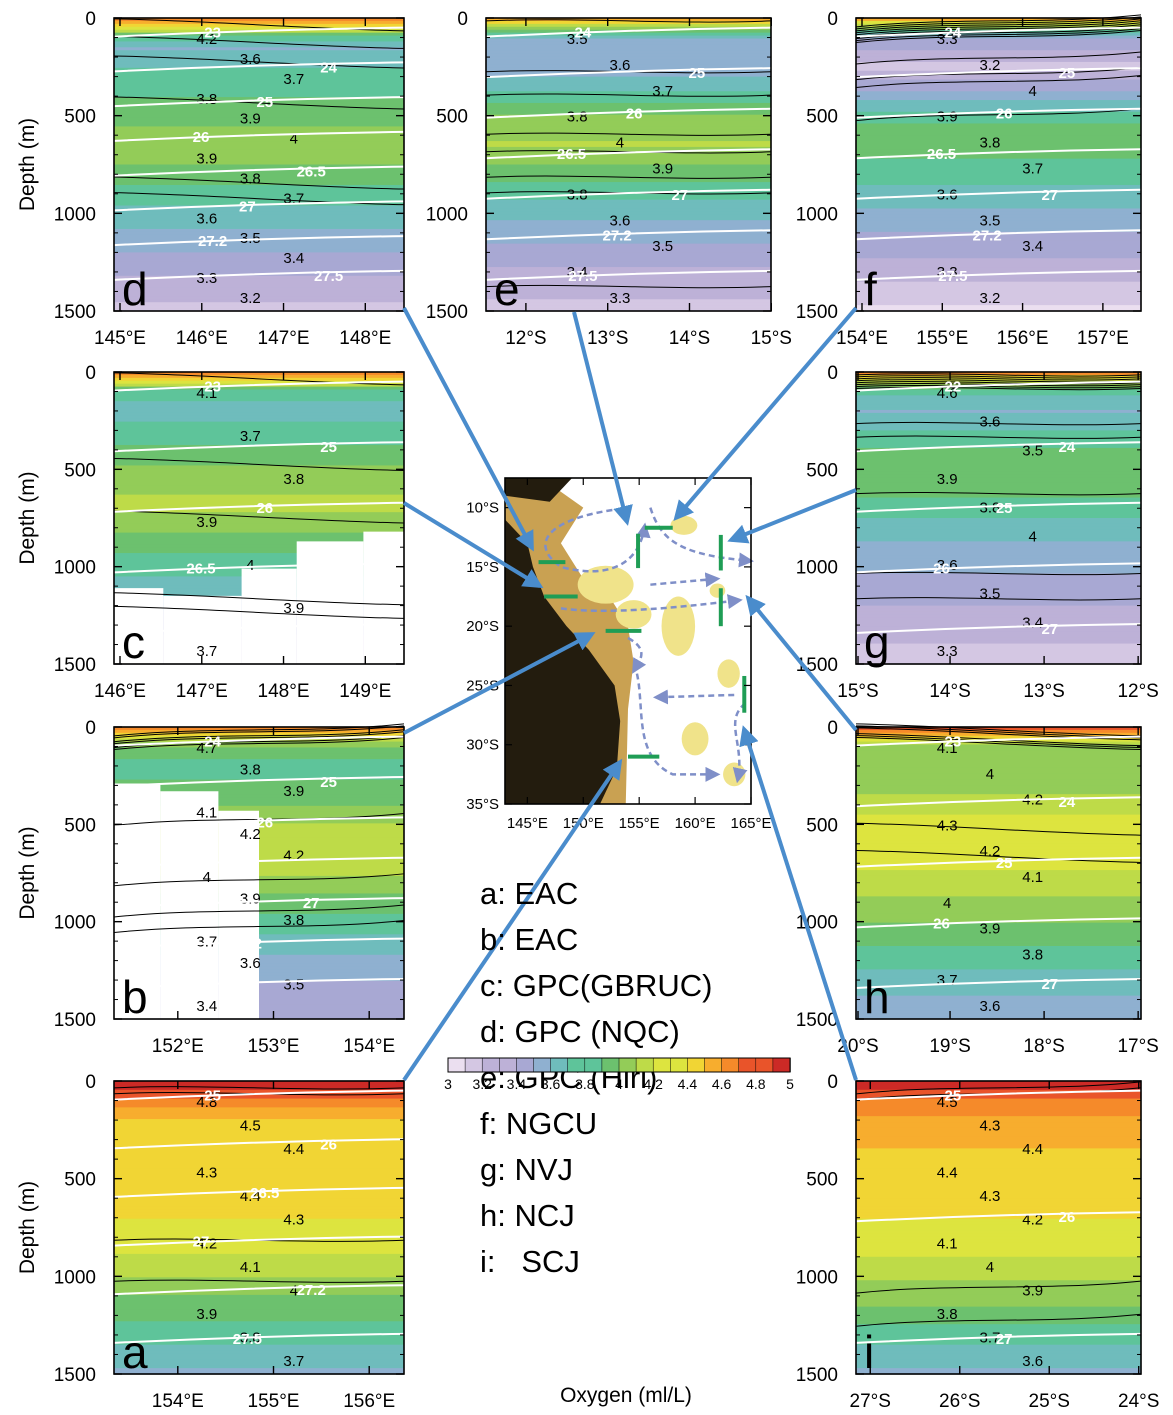 The width and height of the screenshot is (1173, 1415). Describe the element at coordinates (822, 1180) in the screenshot. I see `y-tick-label: 500` at that location.